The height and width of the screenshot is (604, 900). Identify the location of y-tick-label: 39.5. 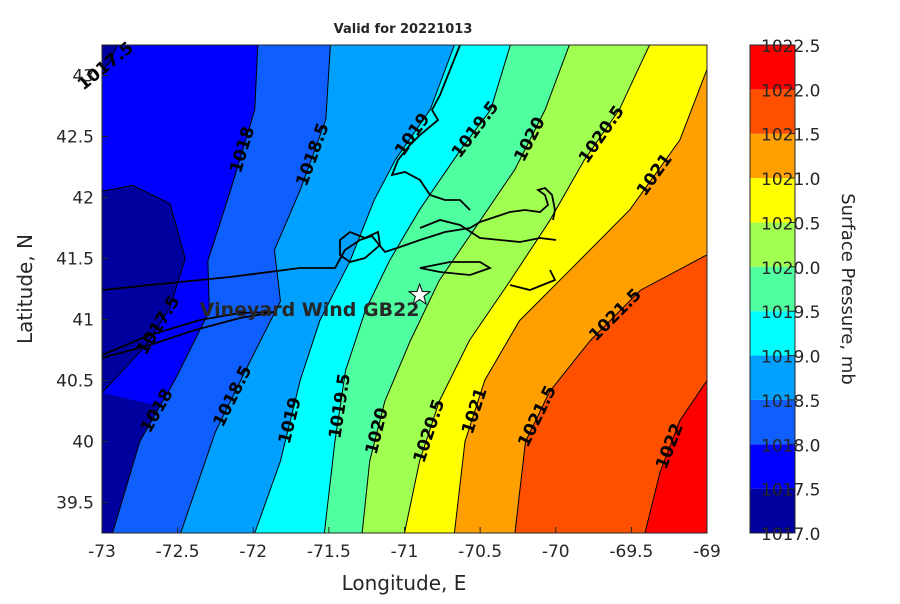
(75, 504).